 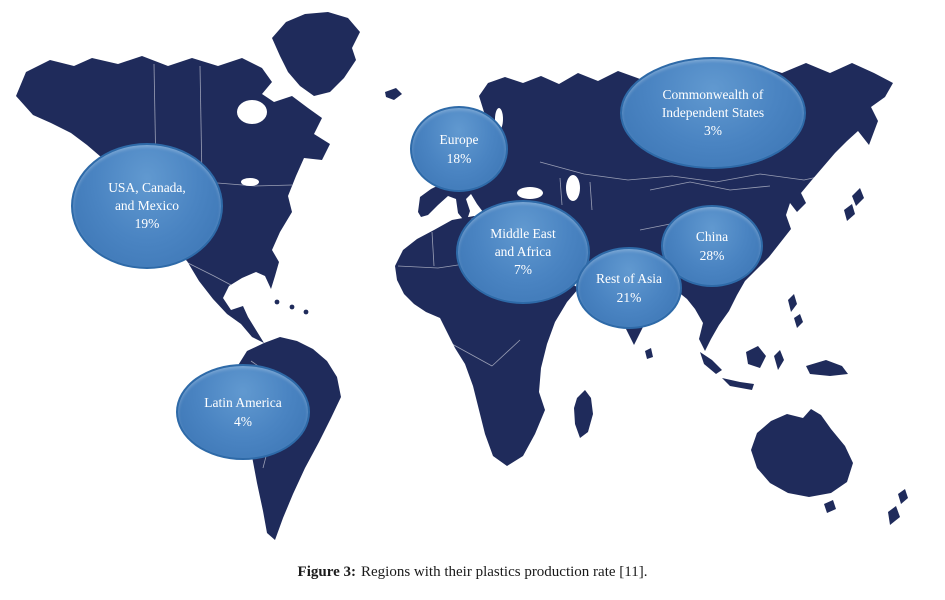 What do you see at coordinates (756, 357) in the screenshot?
I see `island-borneo` at bounding box center [756, 357].